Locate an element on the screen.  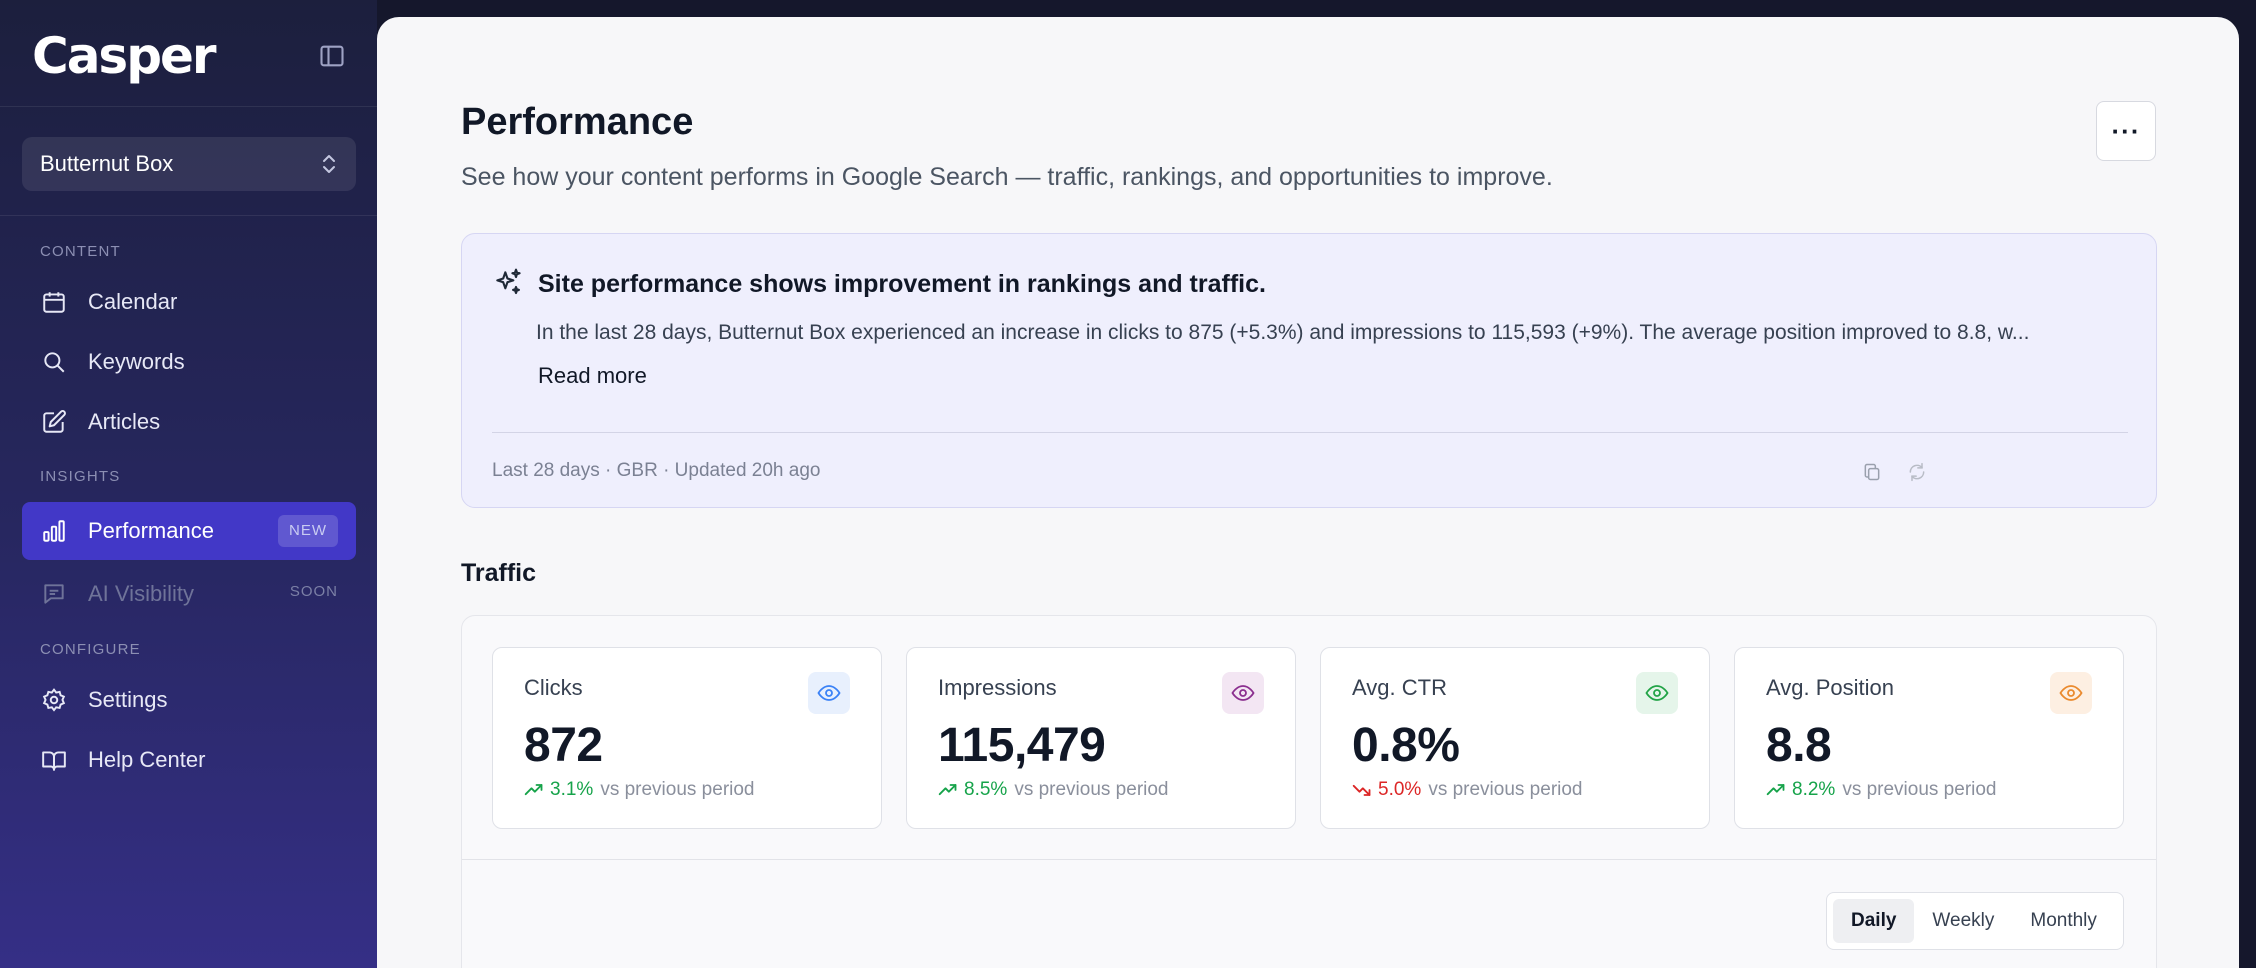
workspace-switcher: Butternut Box is located at coordinates (189, 164).